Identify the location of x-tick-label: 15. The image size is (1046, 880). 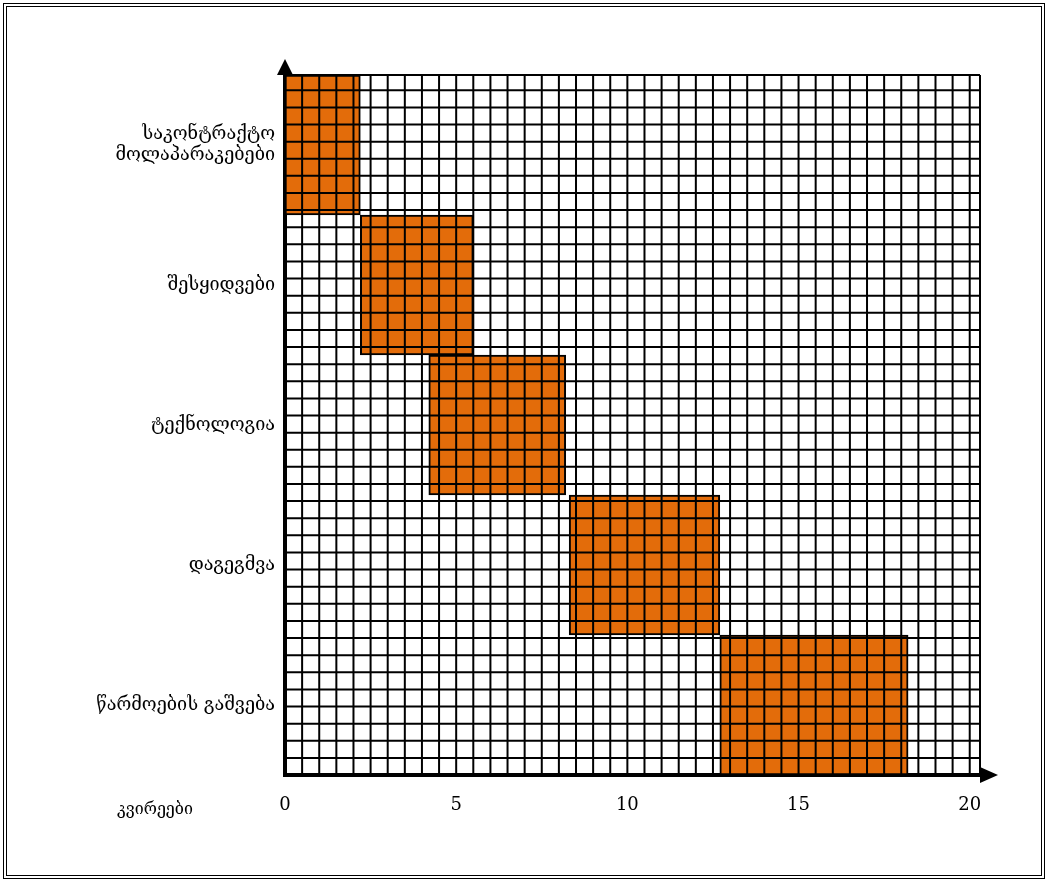
(798, 804).